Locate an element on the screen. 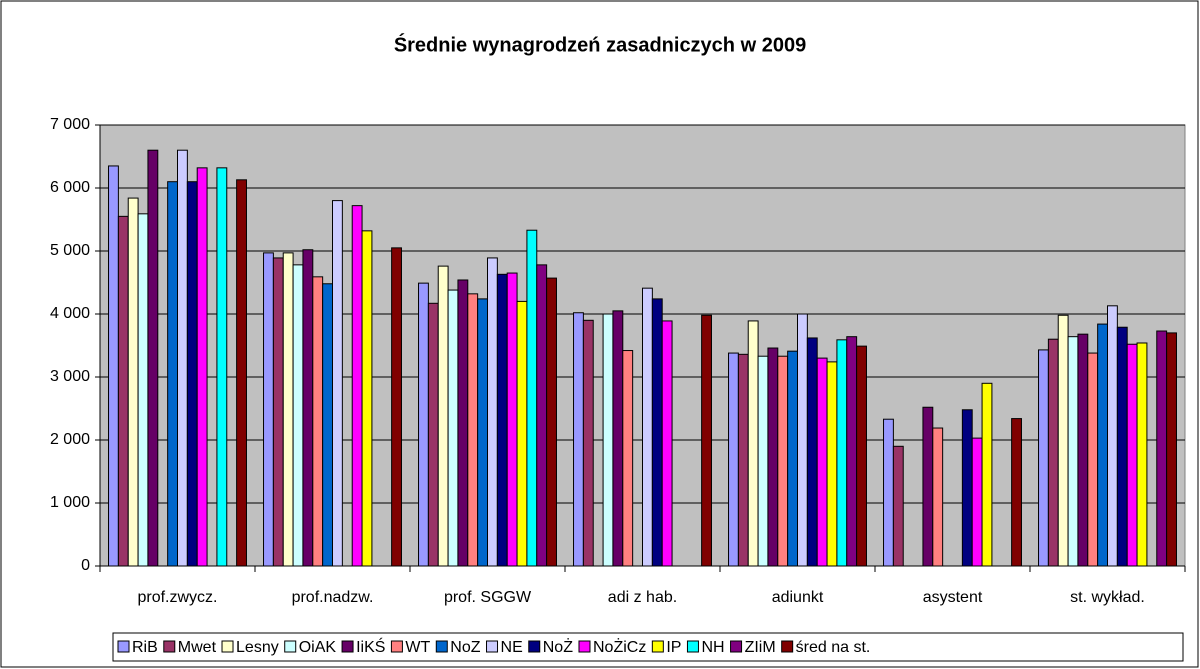  legend-label: ZIiM is located at coordinates (760, 647).